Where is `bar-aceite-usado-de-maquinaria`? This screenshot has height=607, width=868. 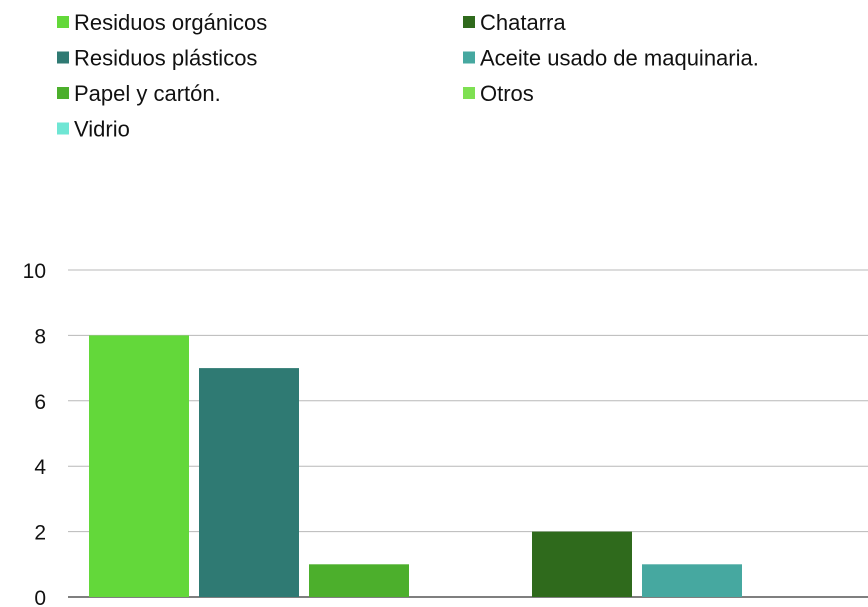 bar-aceite-usado-de-maquinaria is located at coordinates (692, 580).